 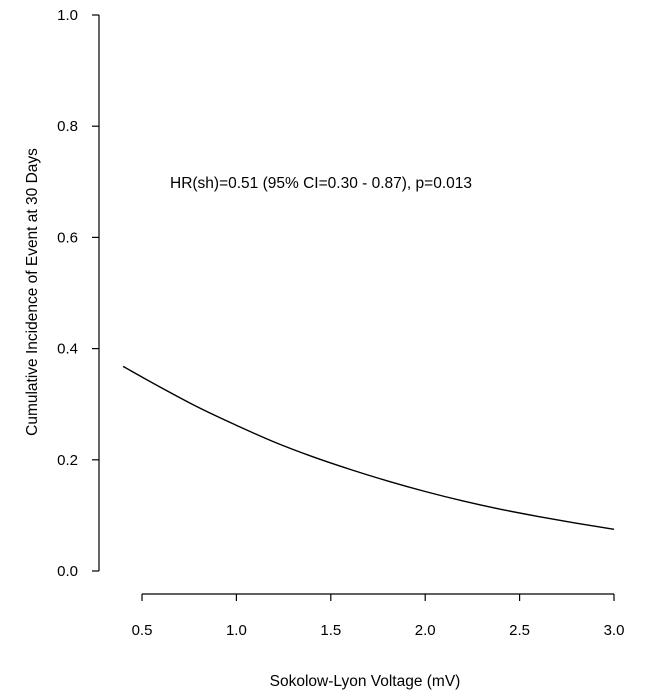 What do you see at coordinates (67, 15) in the screenshot?
I see `y-tick-label: 1.0` at bounding box center [67, 15].